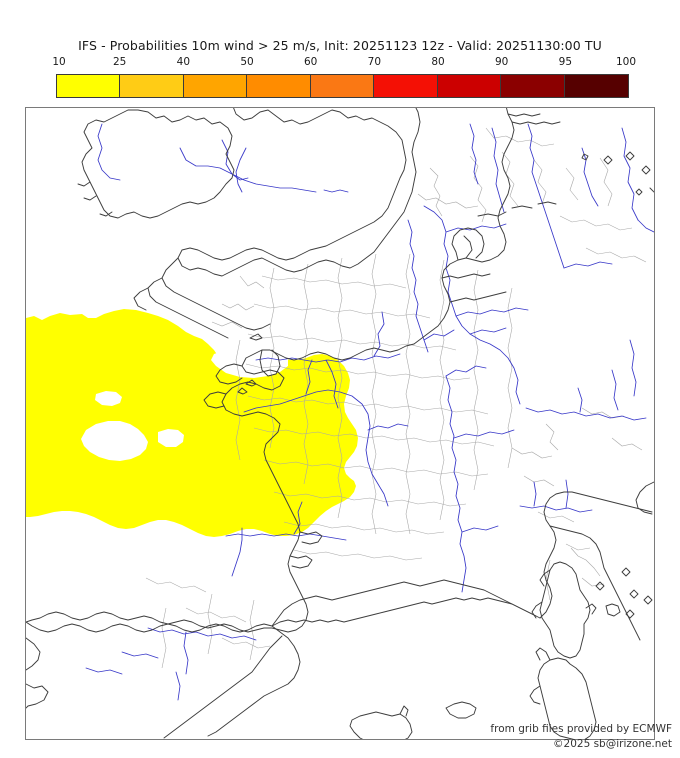 The width and height of the screenshot is (680, 758). I want to click on colorbar-tick-100: 100, so click(626, 62).